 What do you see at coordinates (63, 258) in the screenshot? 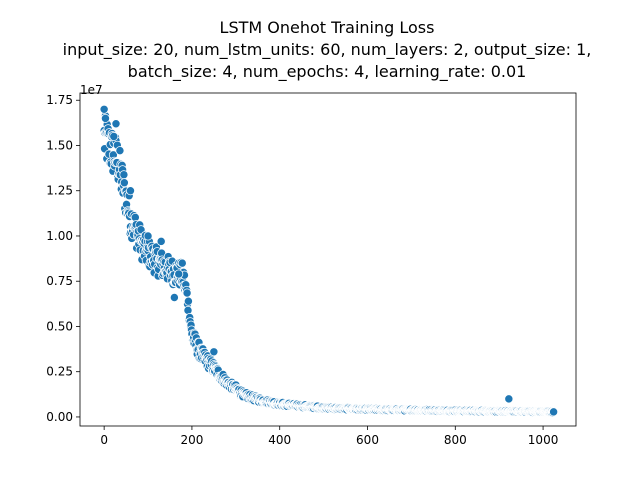
I see `y-axis-ticks: 0.00 0.25 0.50 0.75 1.00 1.25 1.50 1.75` at bounding box center [63, 258].